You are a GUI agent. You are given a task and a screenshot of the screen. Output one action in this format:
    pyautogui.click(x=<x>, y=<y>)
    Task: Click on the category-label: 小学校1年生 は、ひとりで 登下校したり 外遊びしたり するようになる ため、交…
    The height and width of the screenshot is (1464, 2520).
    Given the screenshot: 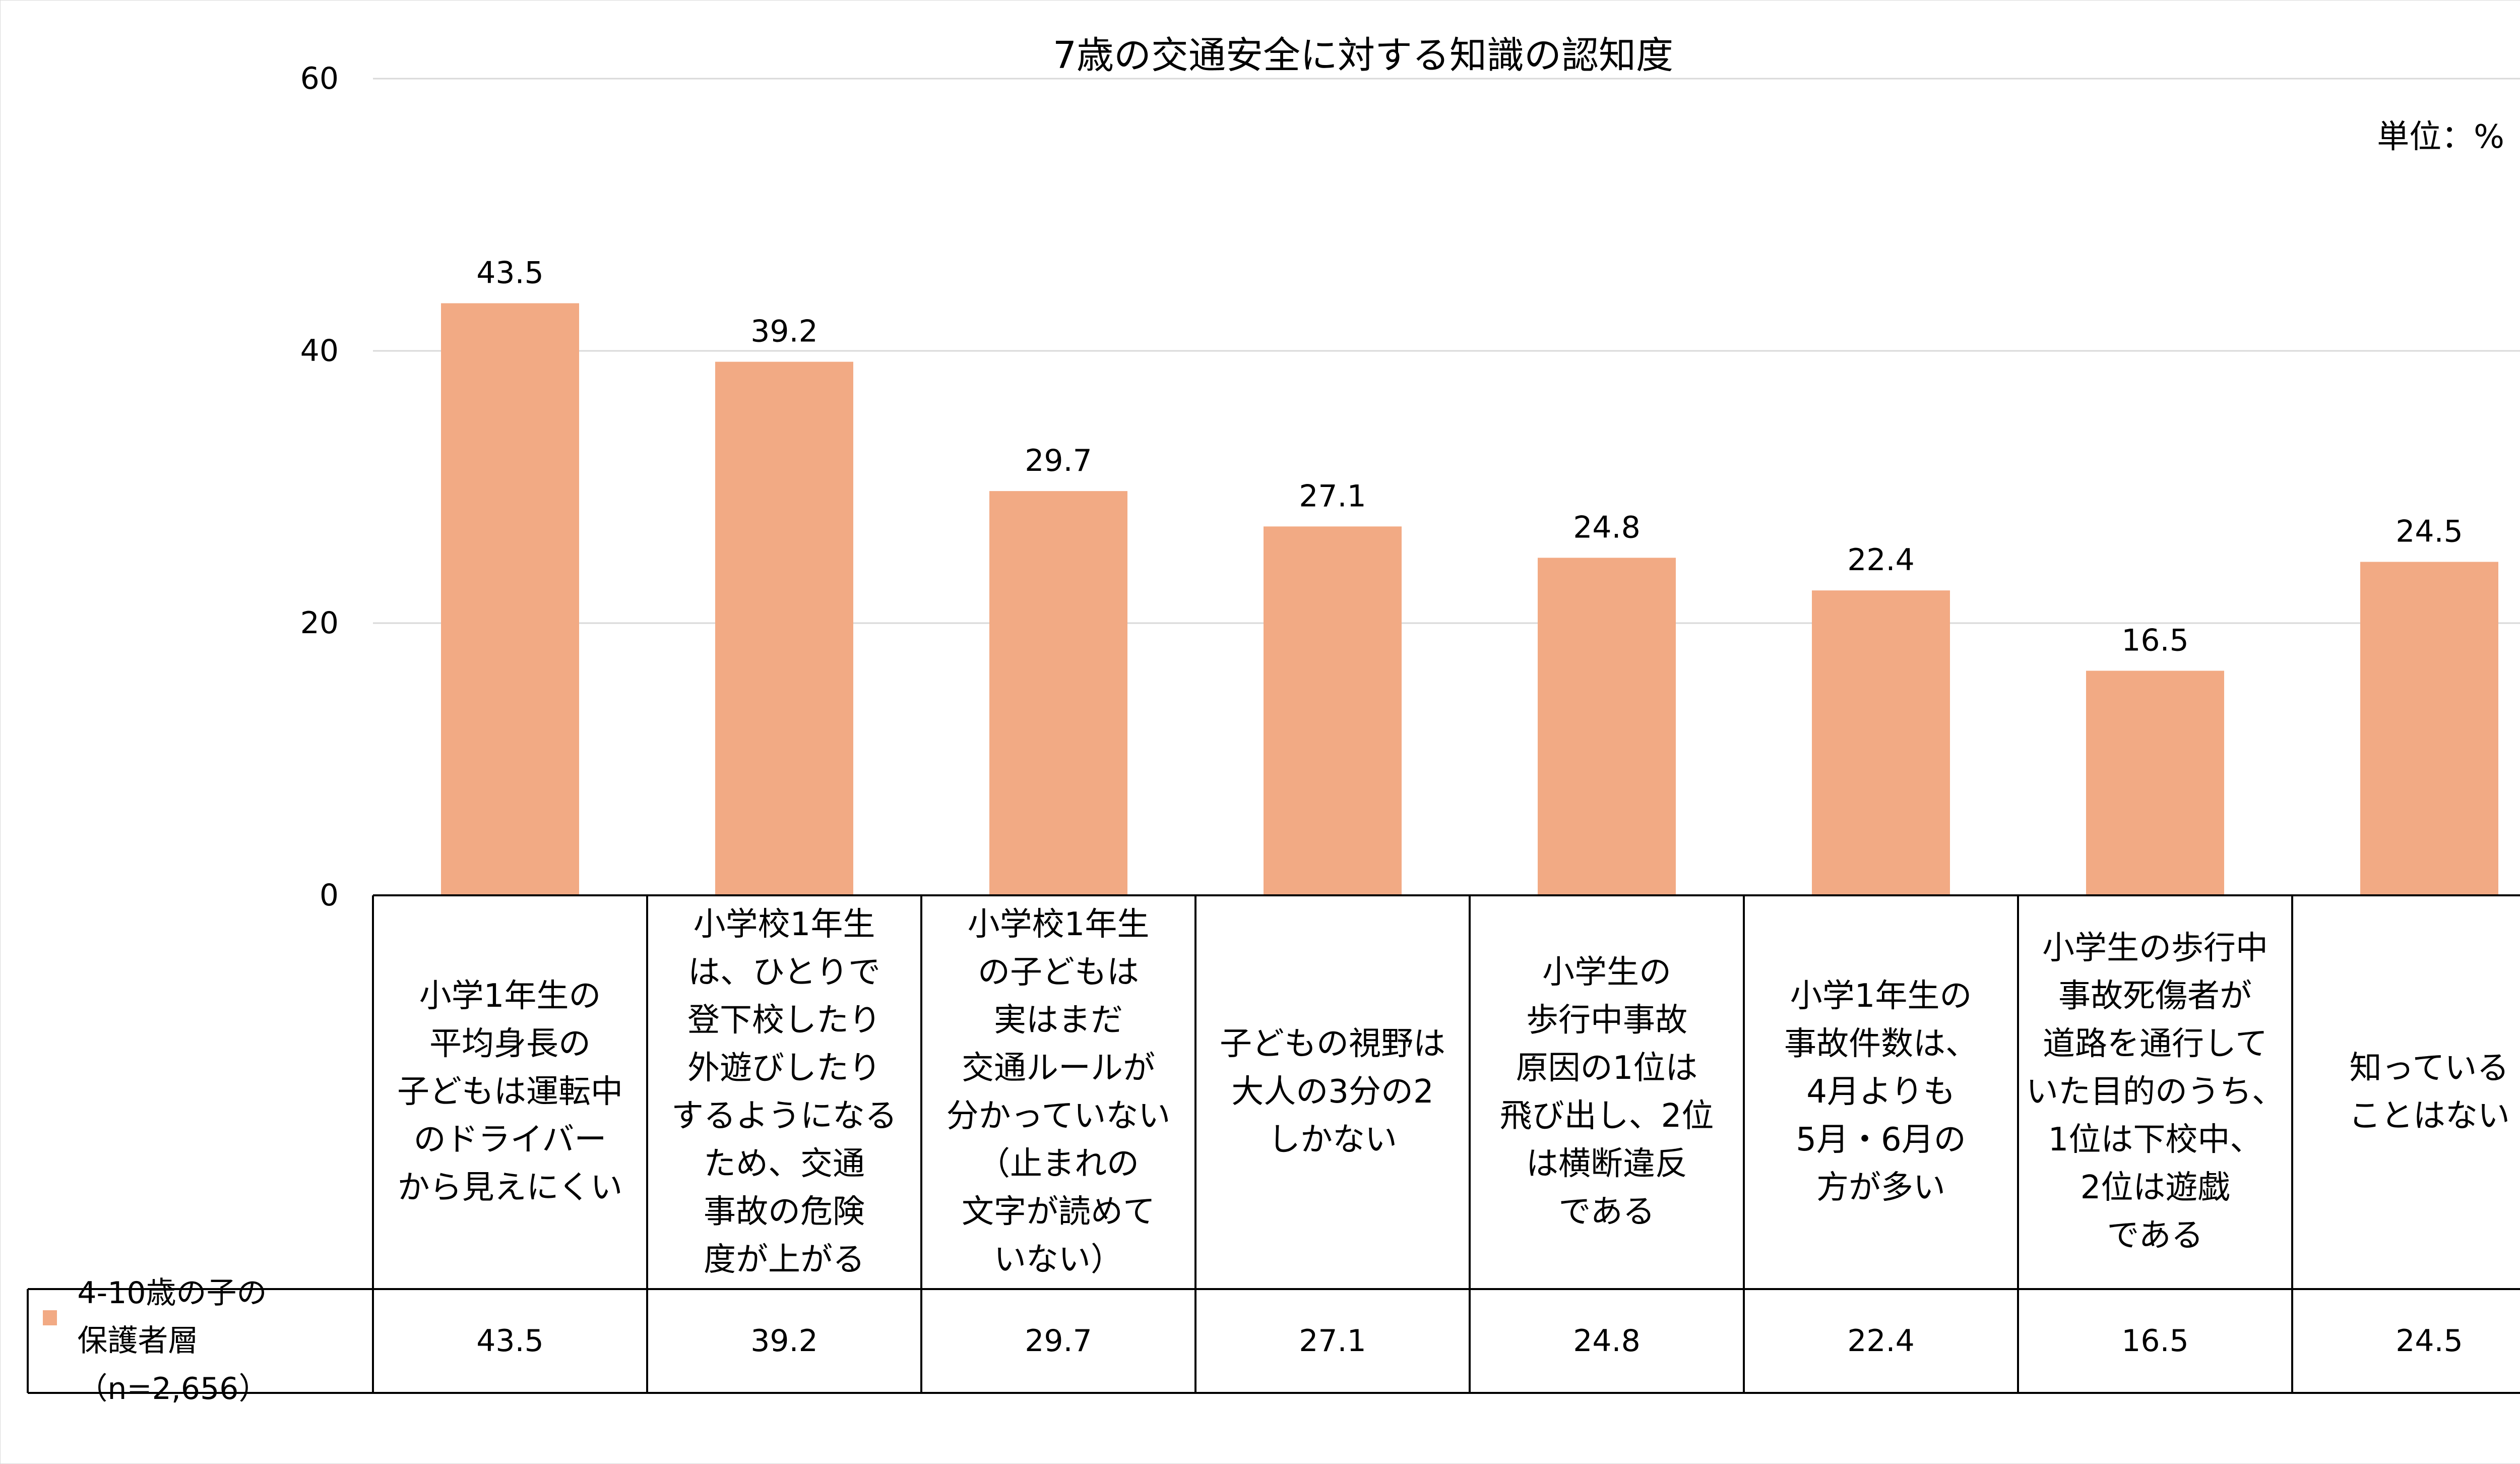 What is the action you would take?
    pyautogui.click(x=784, y=1091)
    